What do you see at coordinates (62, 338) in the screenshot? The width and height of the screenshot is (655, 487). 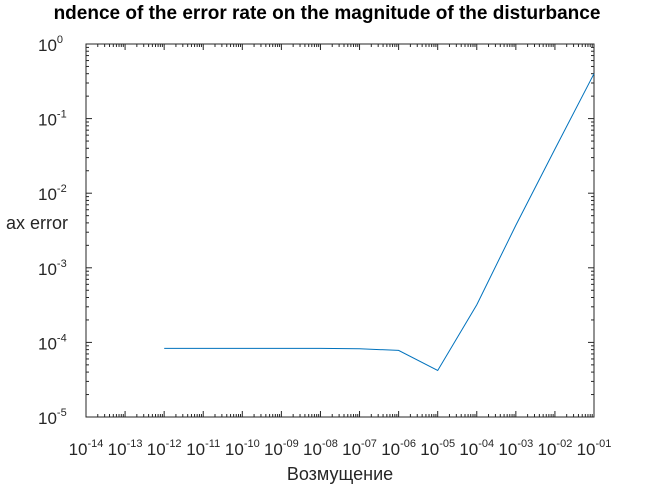 I see `tick-exponent: -4` at bounding box center [62, 338].